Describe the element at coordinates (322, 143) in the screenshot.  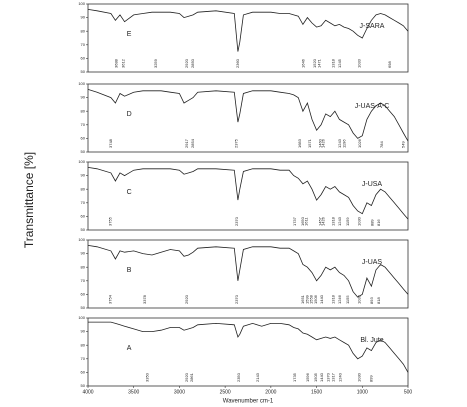
I see `peak-label: 1426` at that location.